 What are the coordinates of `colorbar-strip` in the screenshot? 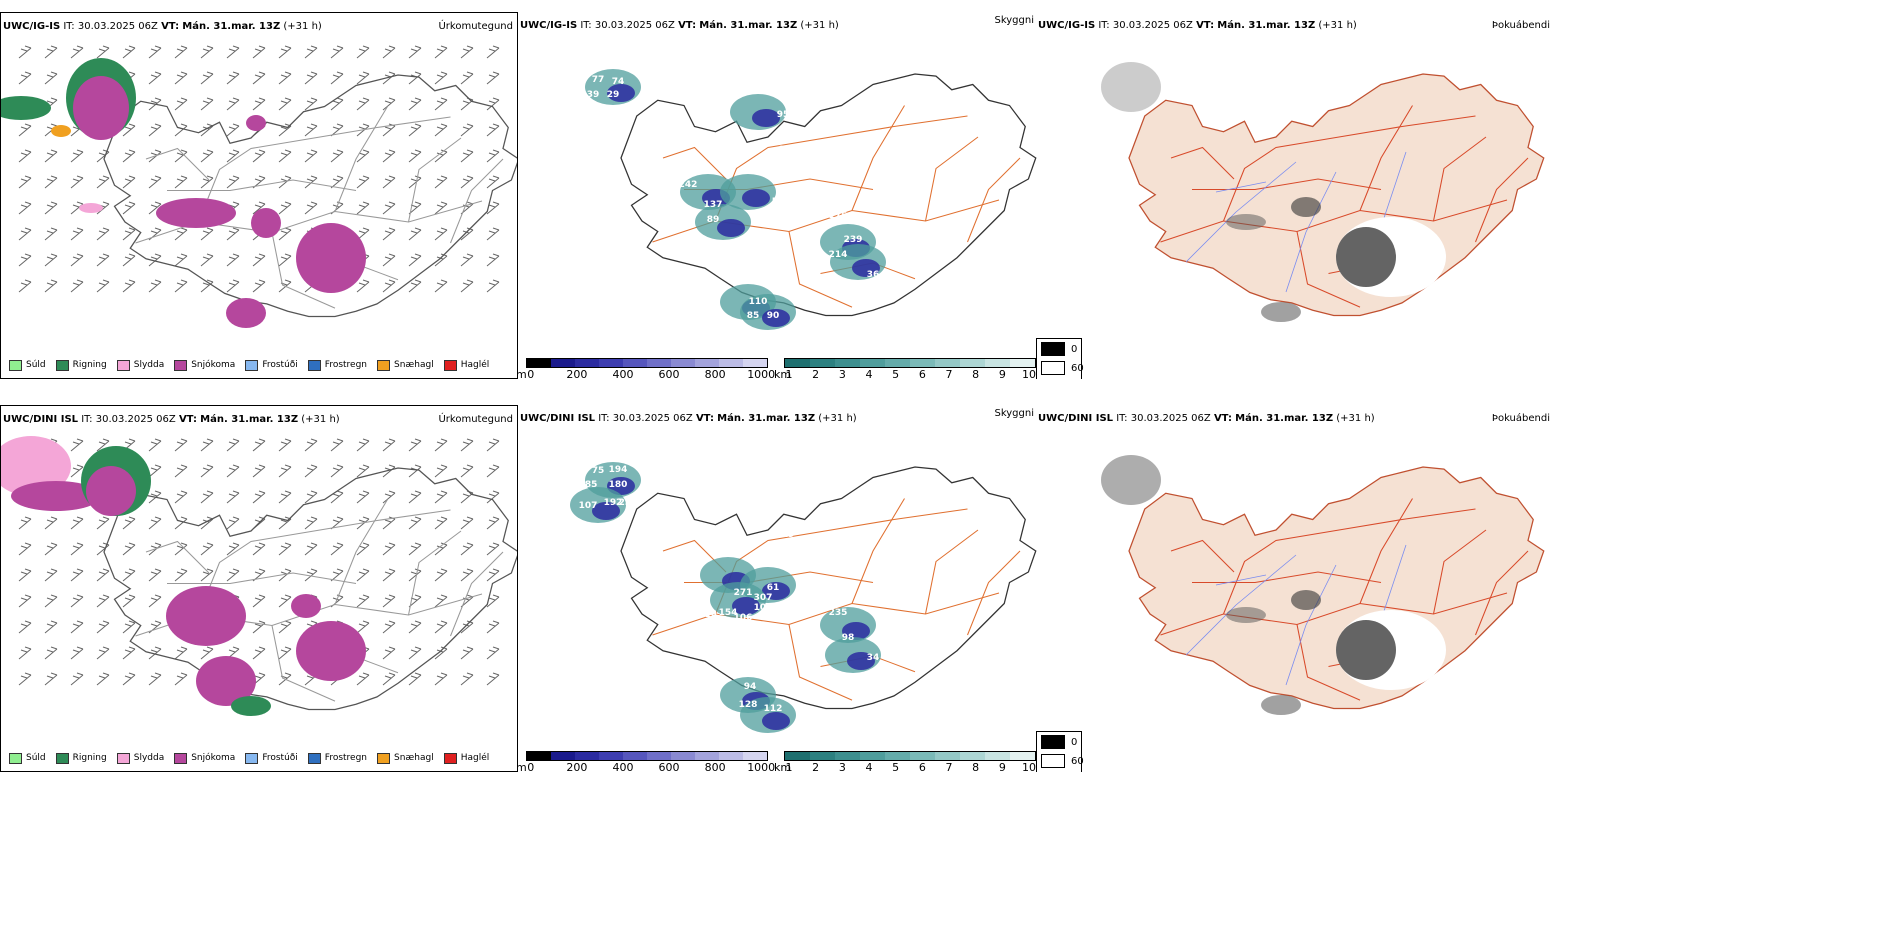 It's located at (647, 756).